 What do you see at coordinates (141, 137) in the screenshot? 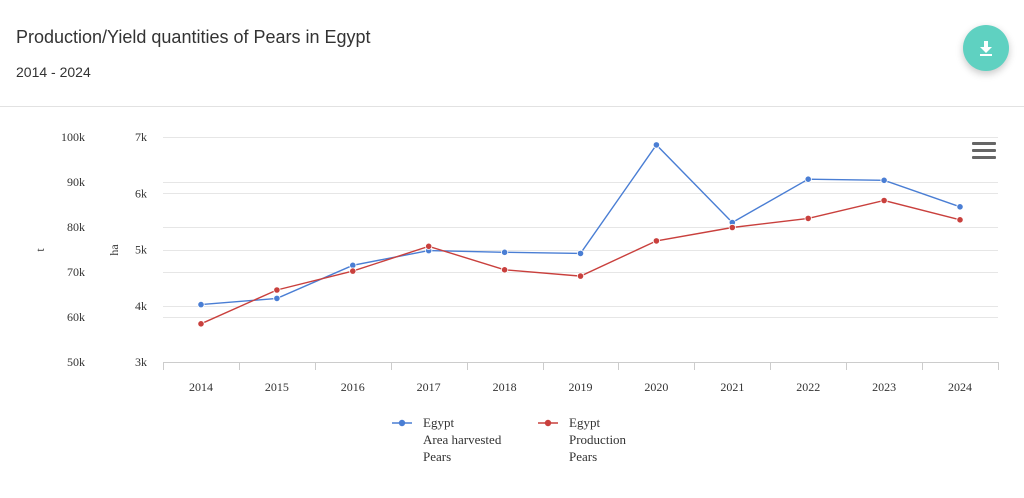
I see `ha-axis-tick-label: 7k` at bounding box center [141, 137].